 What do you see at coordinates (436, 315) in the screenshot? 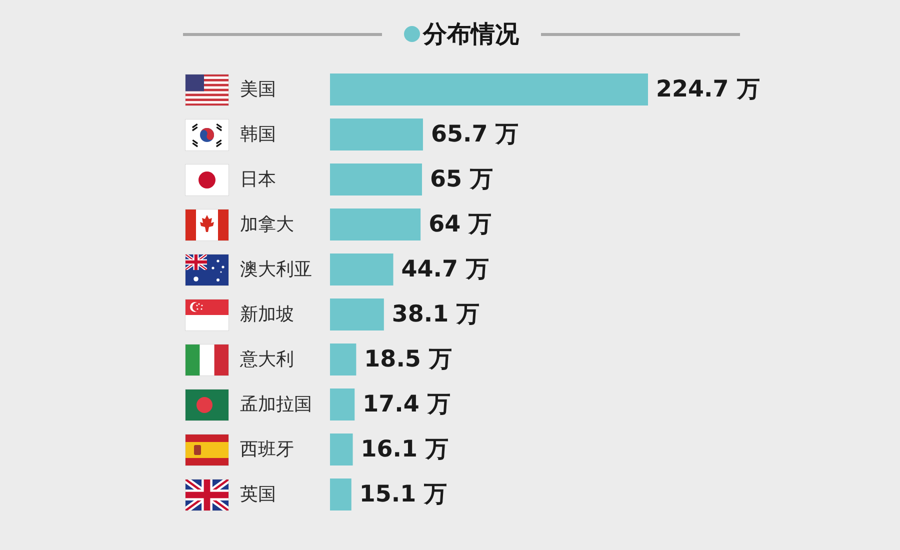
I see `data-label: 38.1 万` at bounding box center [436, 315].